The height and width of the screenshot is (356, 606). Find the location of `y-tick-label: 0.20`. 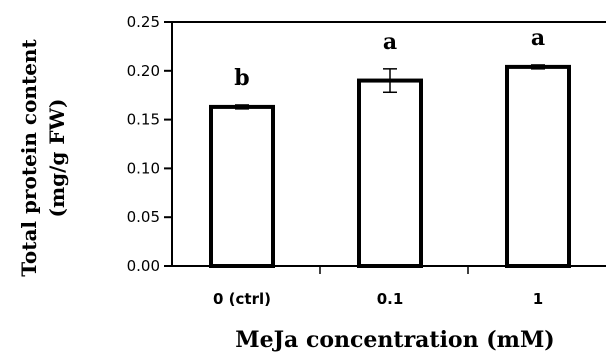

y-tick-label: 0.20 is located at coordinates (143, 71).